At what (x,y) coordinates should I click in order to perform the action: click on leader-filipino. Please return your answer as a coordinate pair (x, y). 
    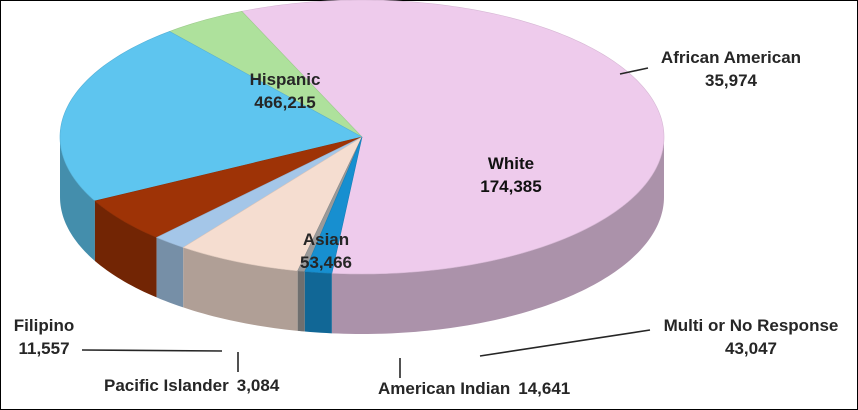
    Looking at the image, I should click on (152, 350).